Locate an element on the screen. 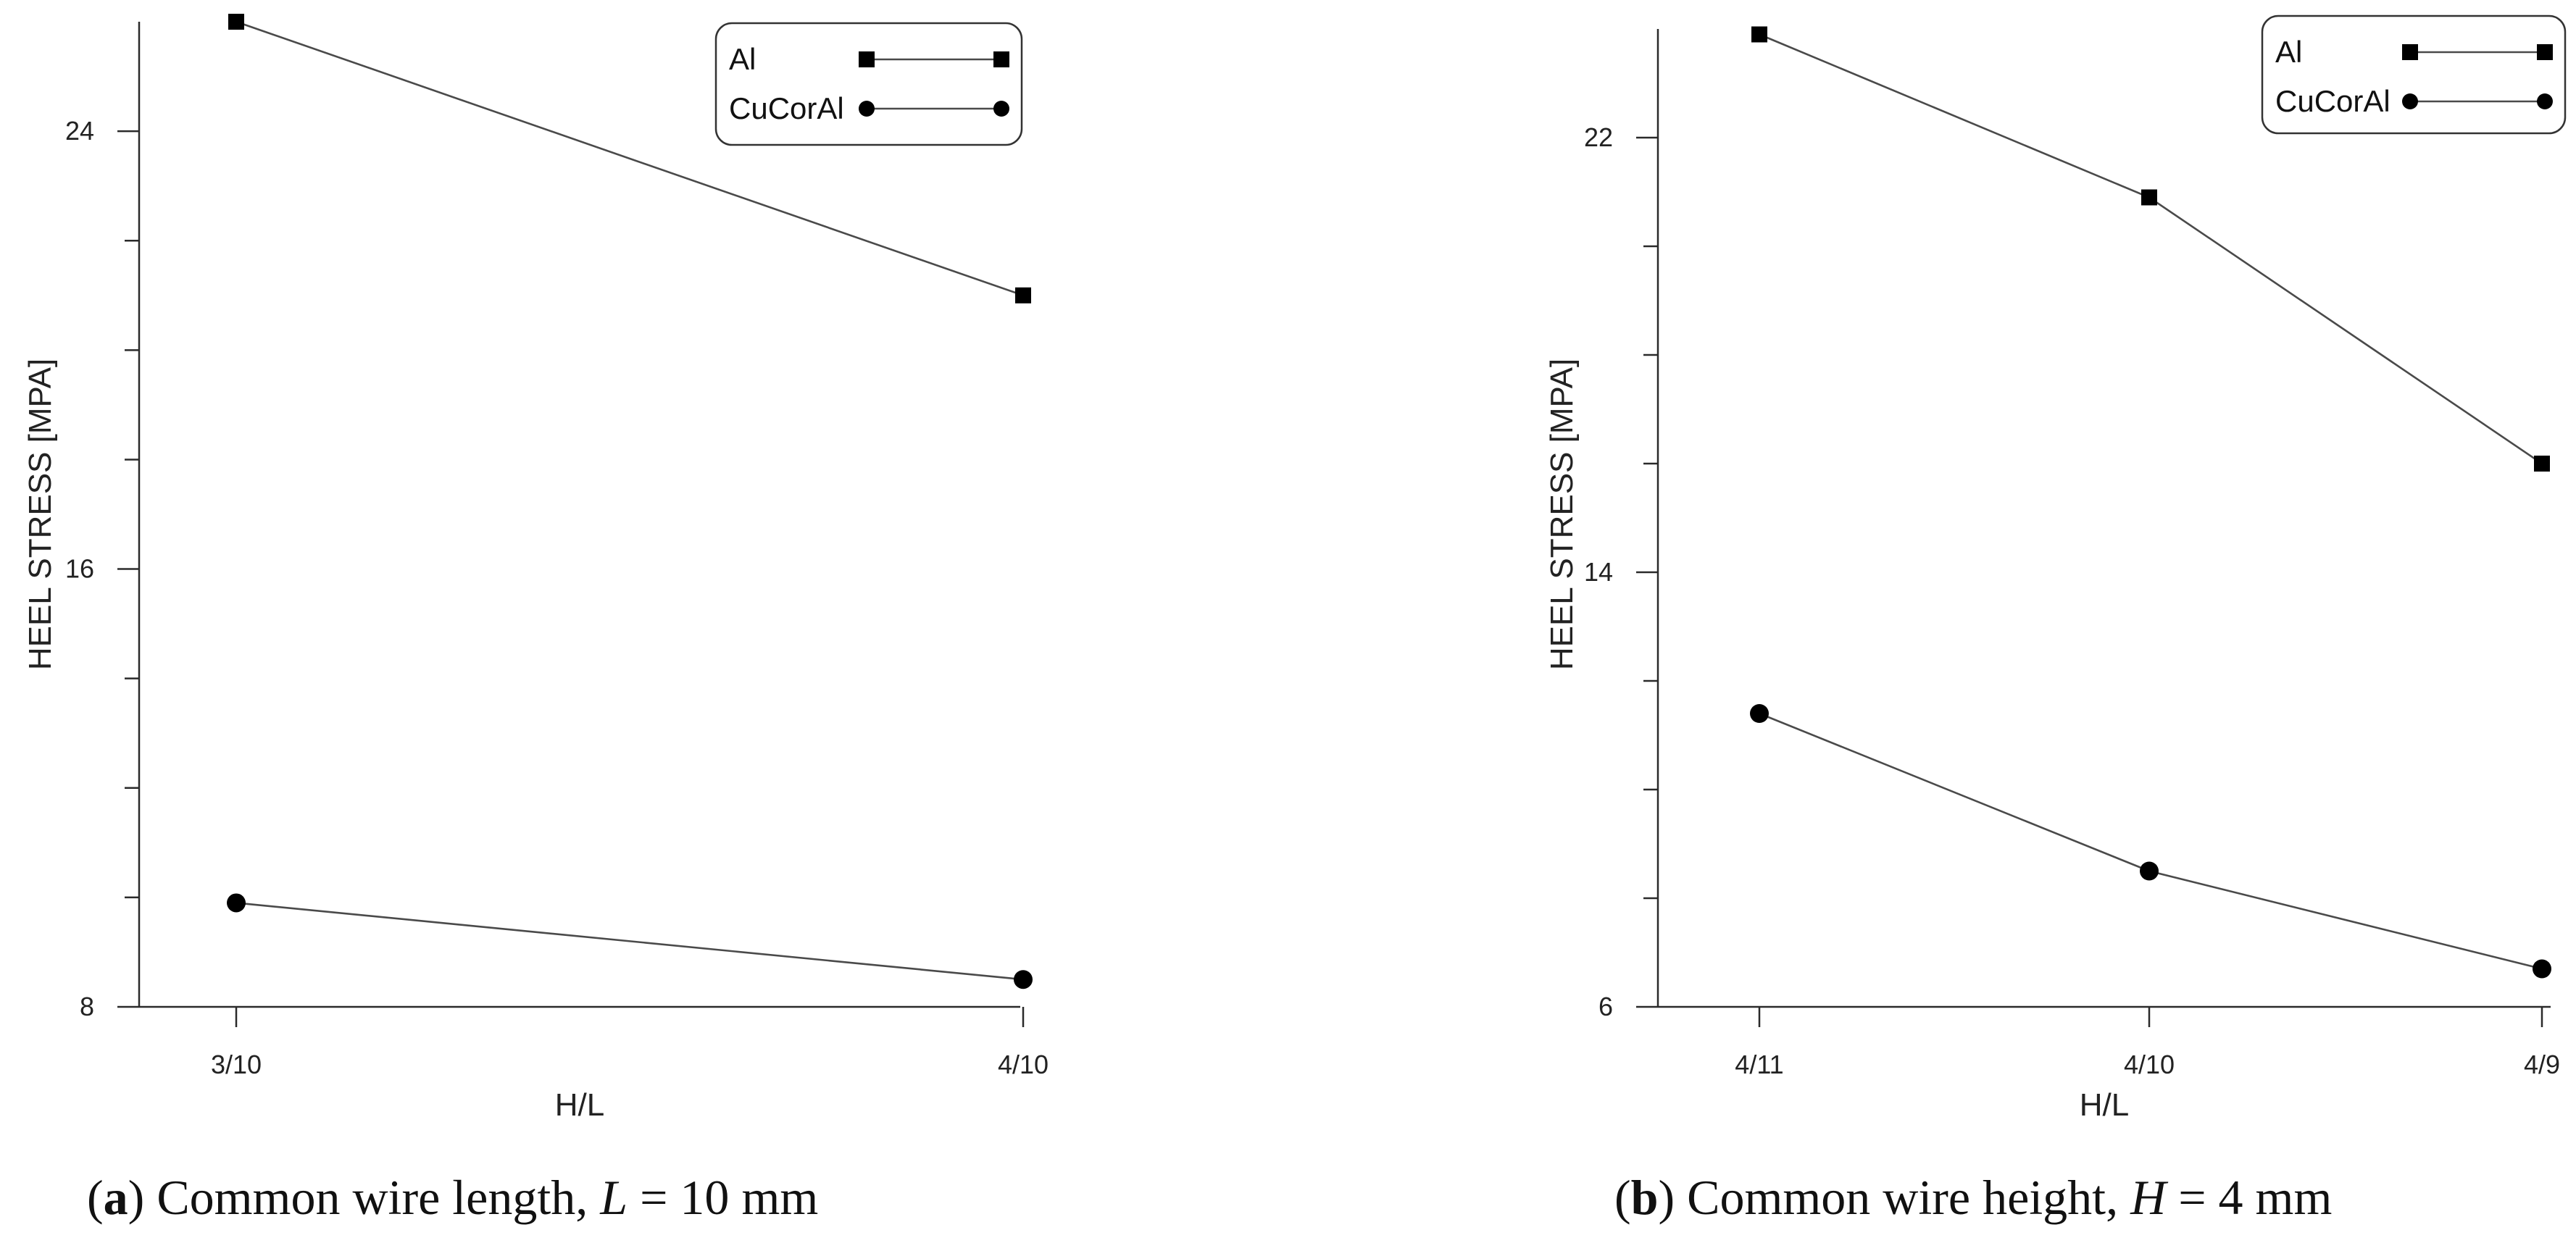 The height and width of the screenshot is (1243, 2576). caption-text: Common wire height, is located at coordinates (1902, 1197).